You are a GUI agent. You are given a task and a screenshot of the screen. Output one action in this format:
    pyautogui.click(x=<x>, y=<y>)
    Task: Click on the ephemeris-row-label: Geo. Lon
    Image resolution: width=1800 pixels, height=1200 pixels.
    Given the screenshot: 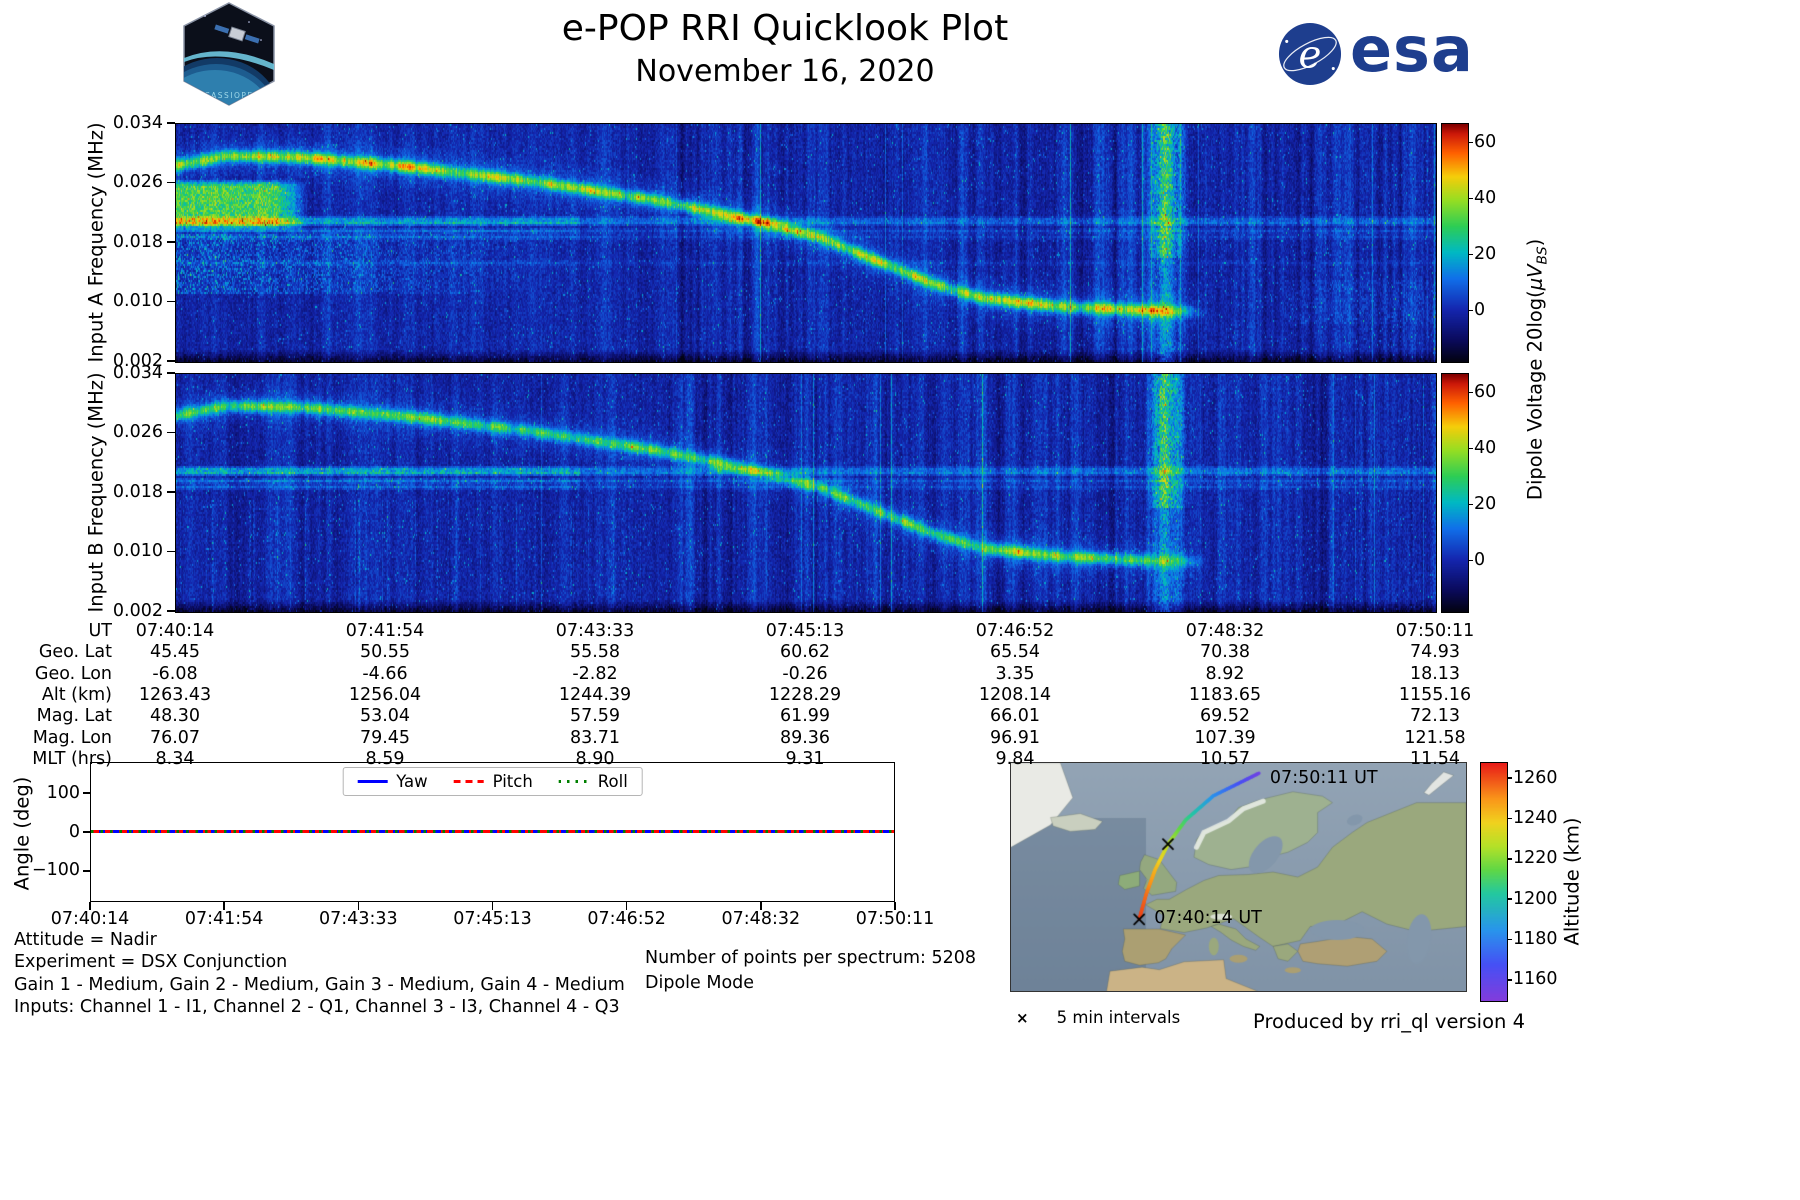 What is the action you would take?
    pyautogui.click(x=73, y=673)
    